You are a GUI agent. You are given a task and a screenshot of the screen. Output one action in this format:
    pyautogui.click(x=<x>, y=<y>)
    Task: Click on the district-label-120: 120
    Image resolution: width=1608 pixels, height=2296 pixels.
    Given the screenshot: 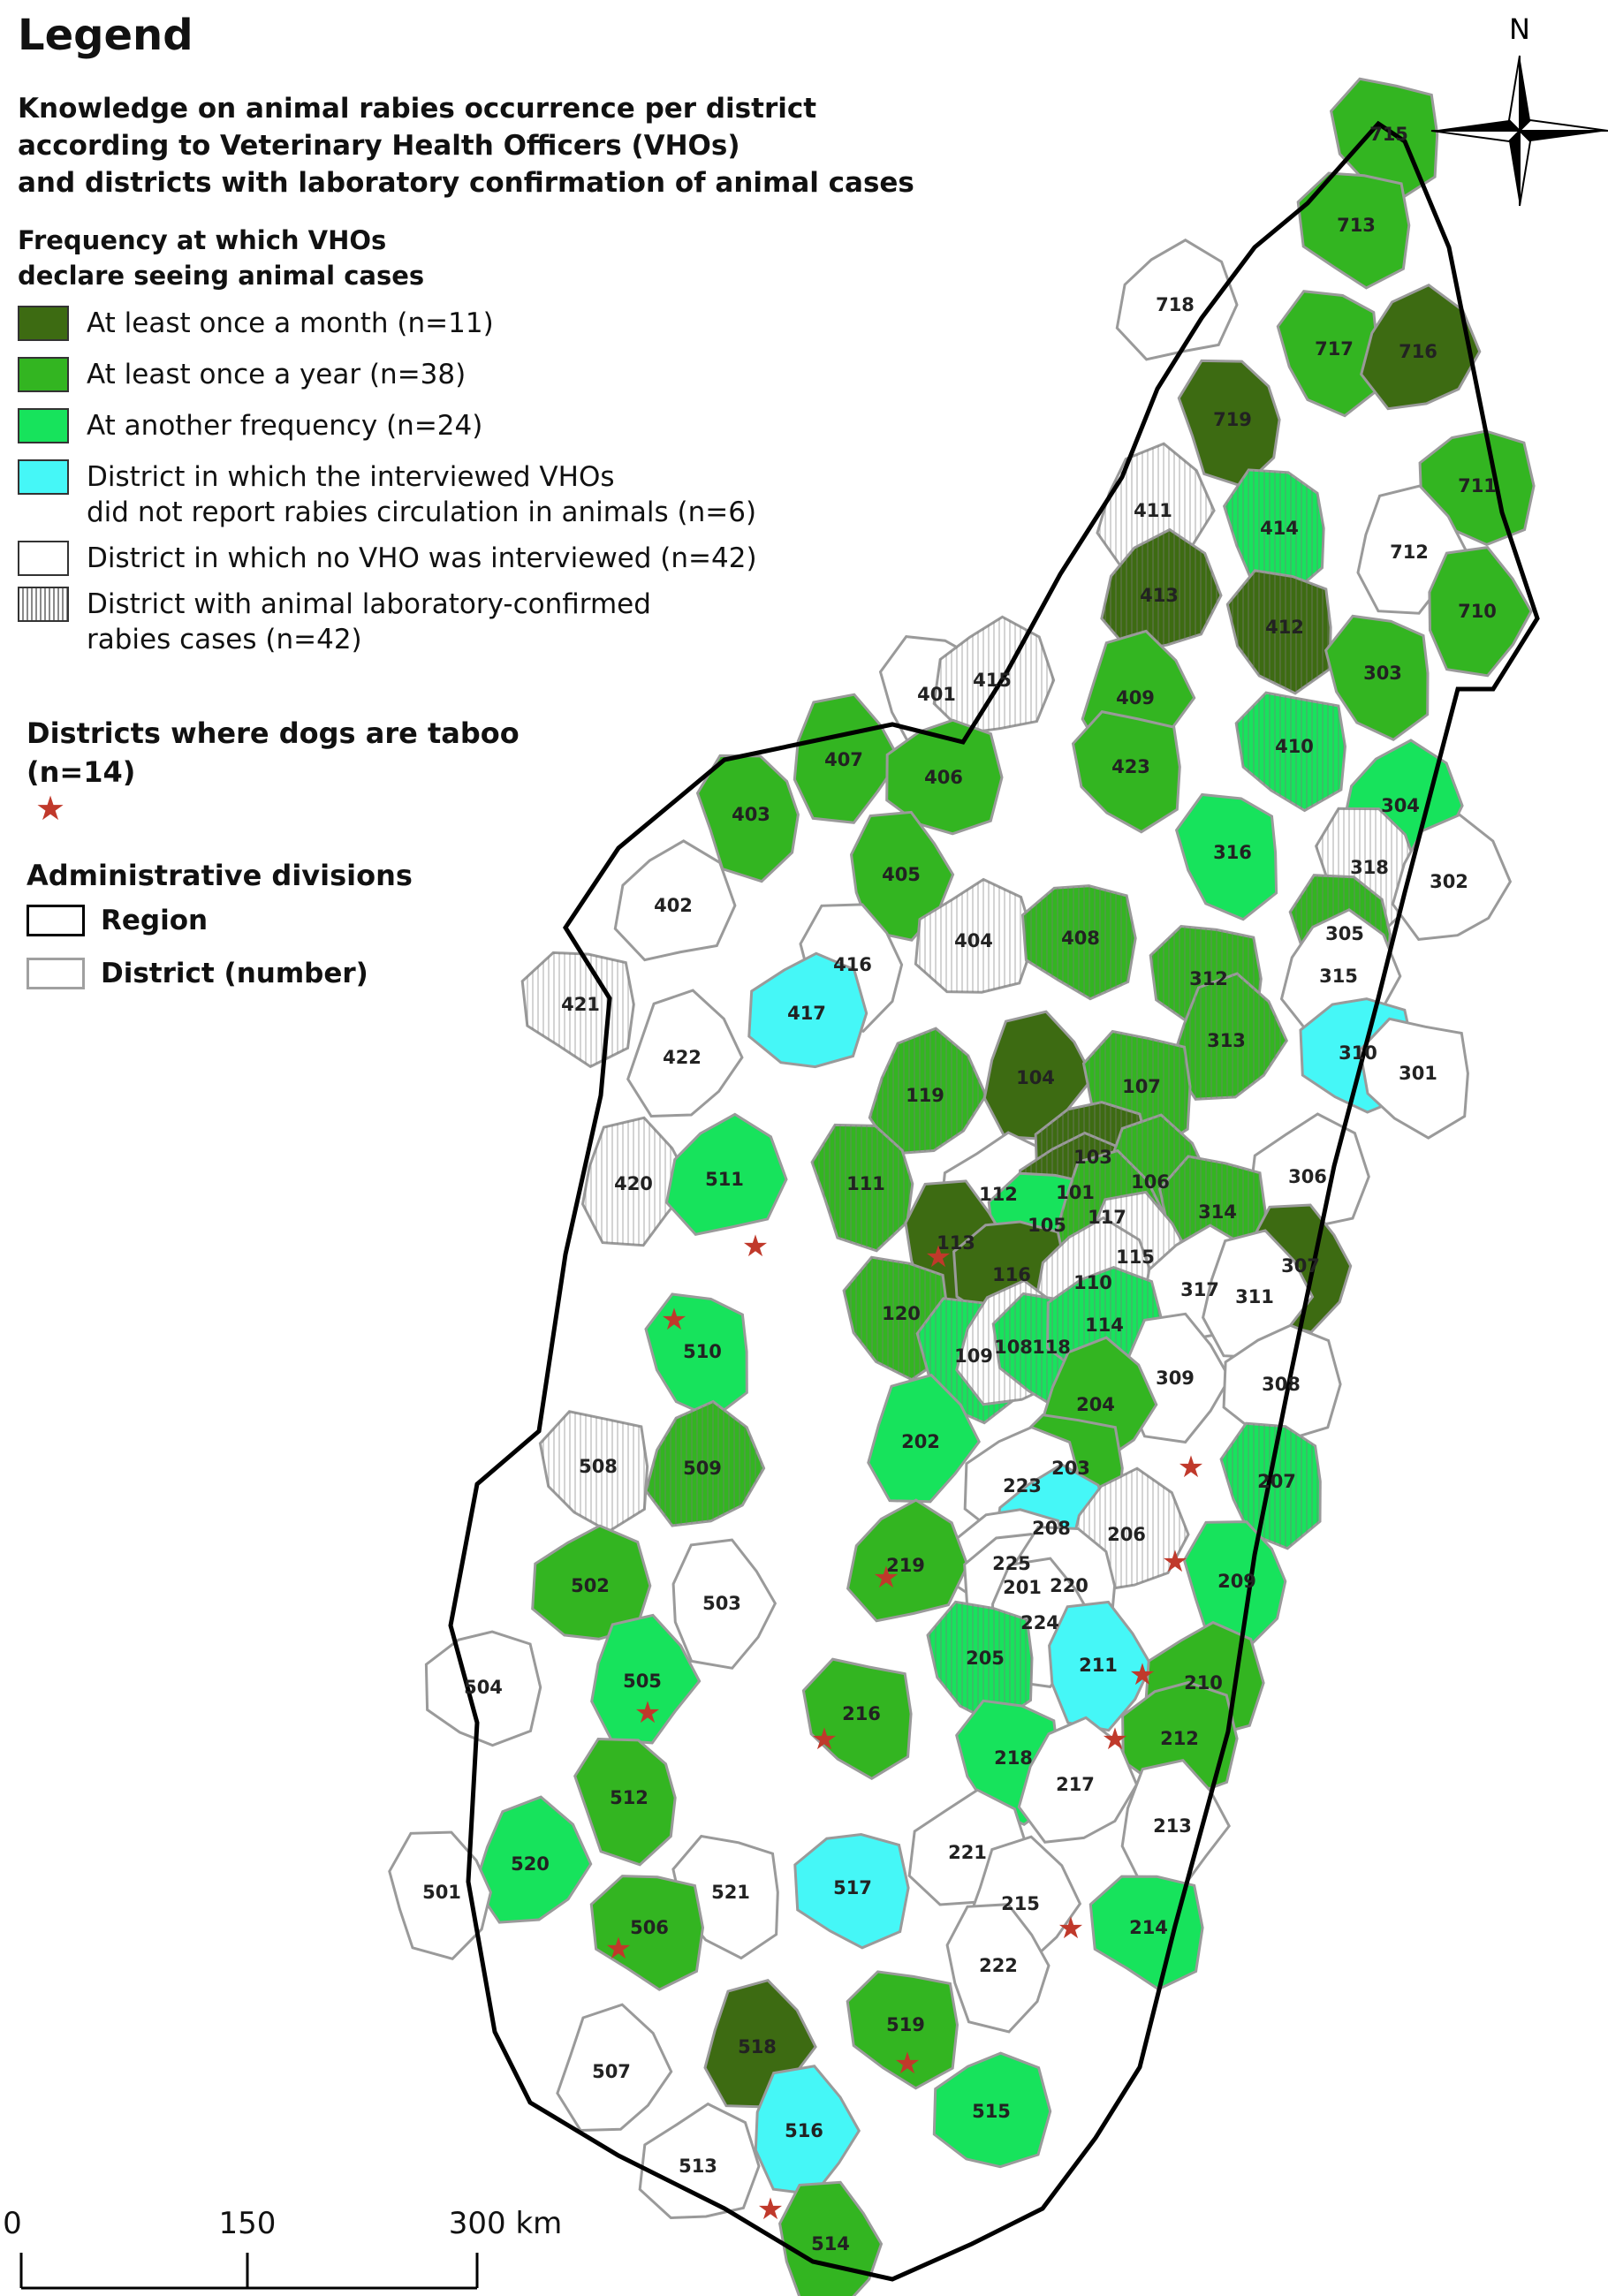 What is the action you would take?
    pyautogui.click(x=901, y=1313)
    